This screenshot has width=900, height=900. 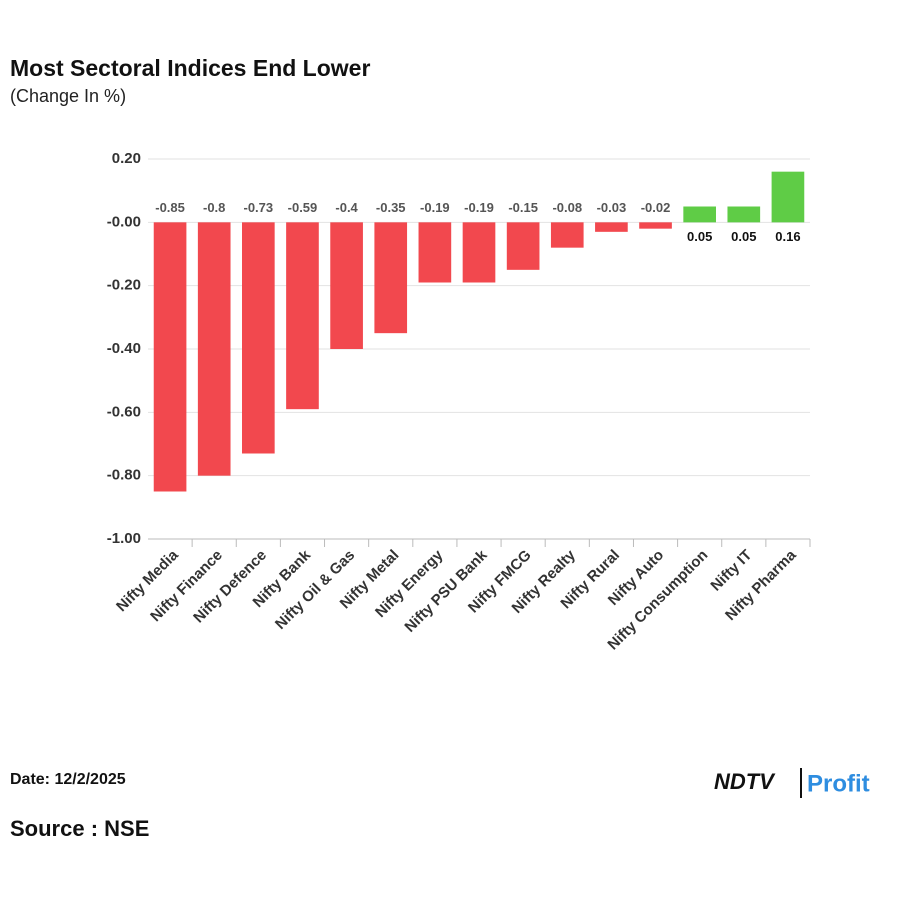 I want to click on date: Date: 12/2/2025, so click(x=68, y=779).